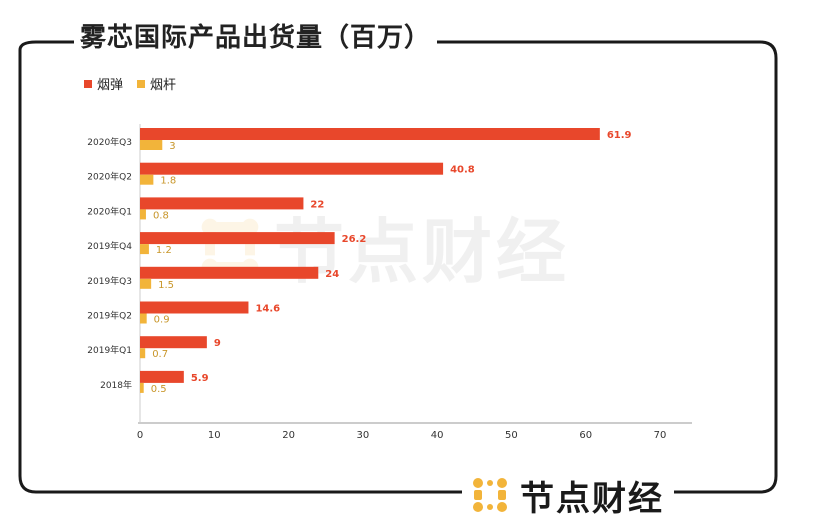 The image size is (817, 530). What do you see at coordinates (437, 435) in the screenshot?
I see `x-tick-label: 40` at bounding box center [437, 435].